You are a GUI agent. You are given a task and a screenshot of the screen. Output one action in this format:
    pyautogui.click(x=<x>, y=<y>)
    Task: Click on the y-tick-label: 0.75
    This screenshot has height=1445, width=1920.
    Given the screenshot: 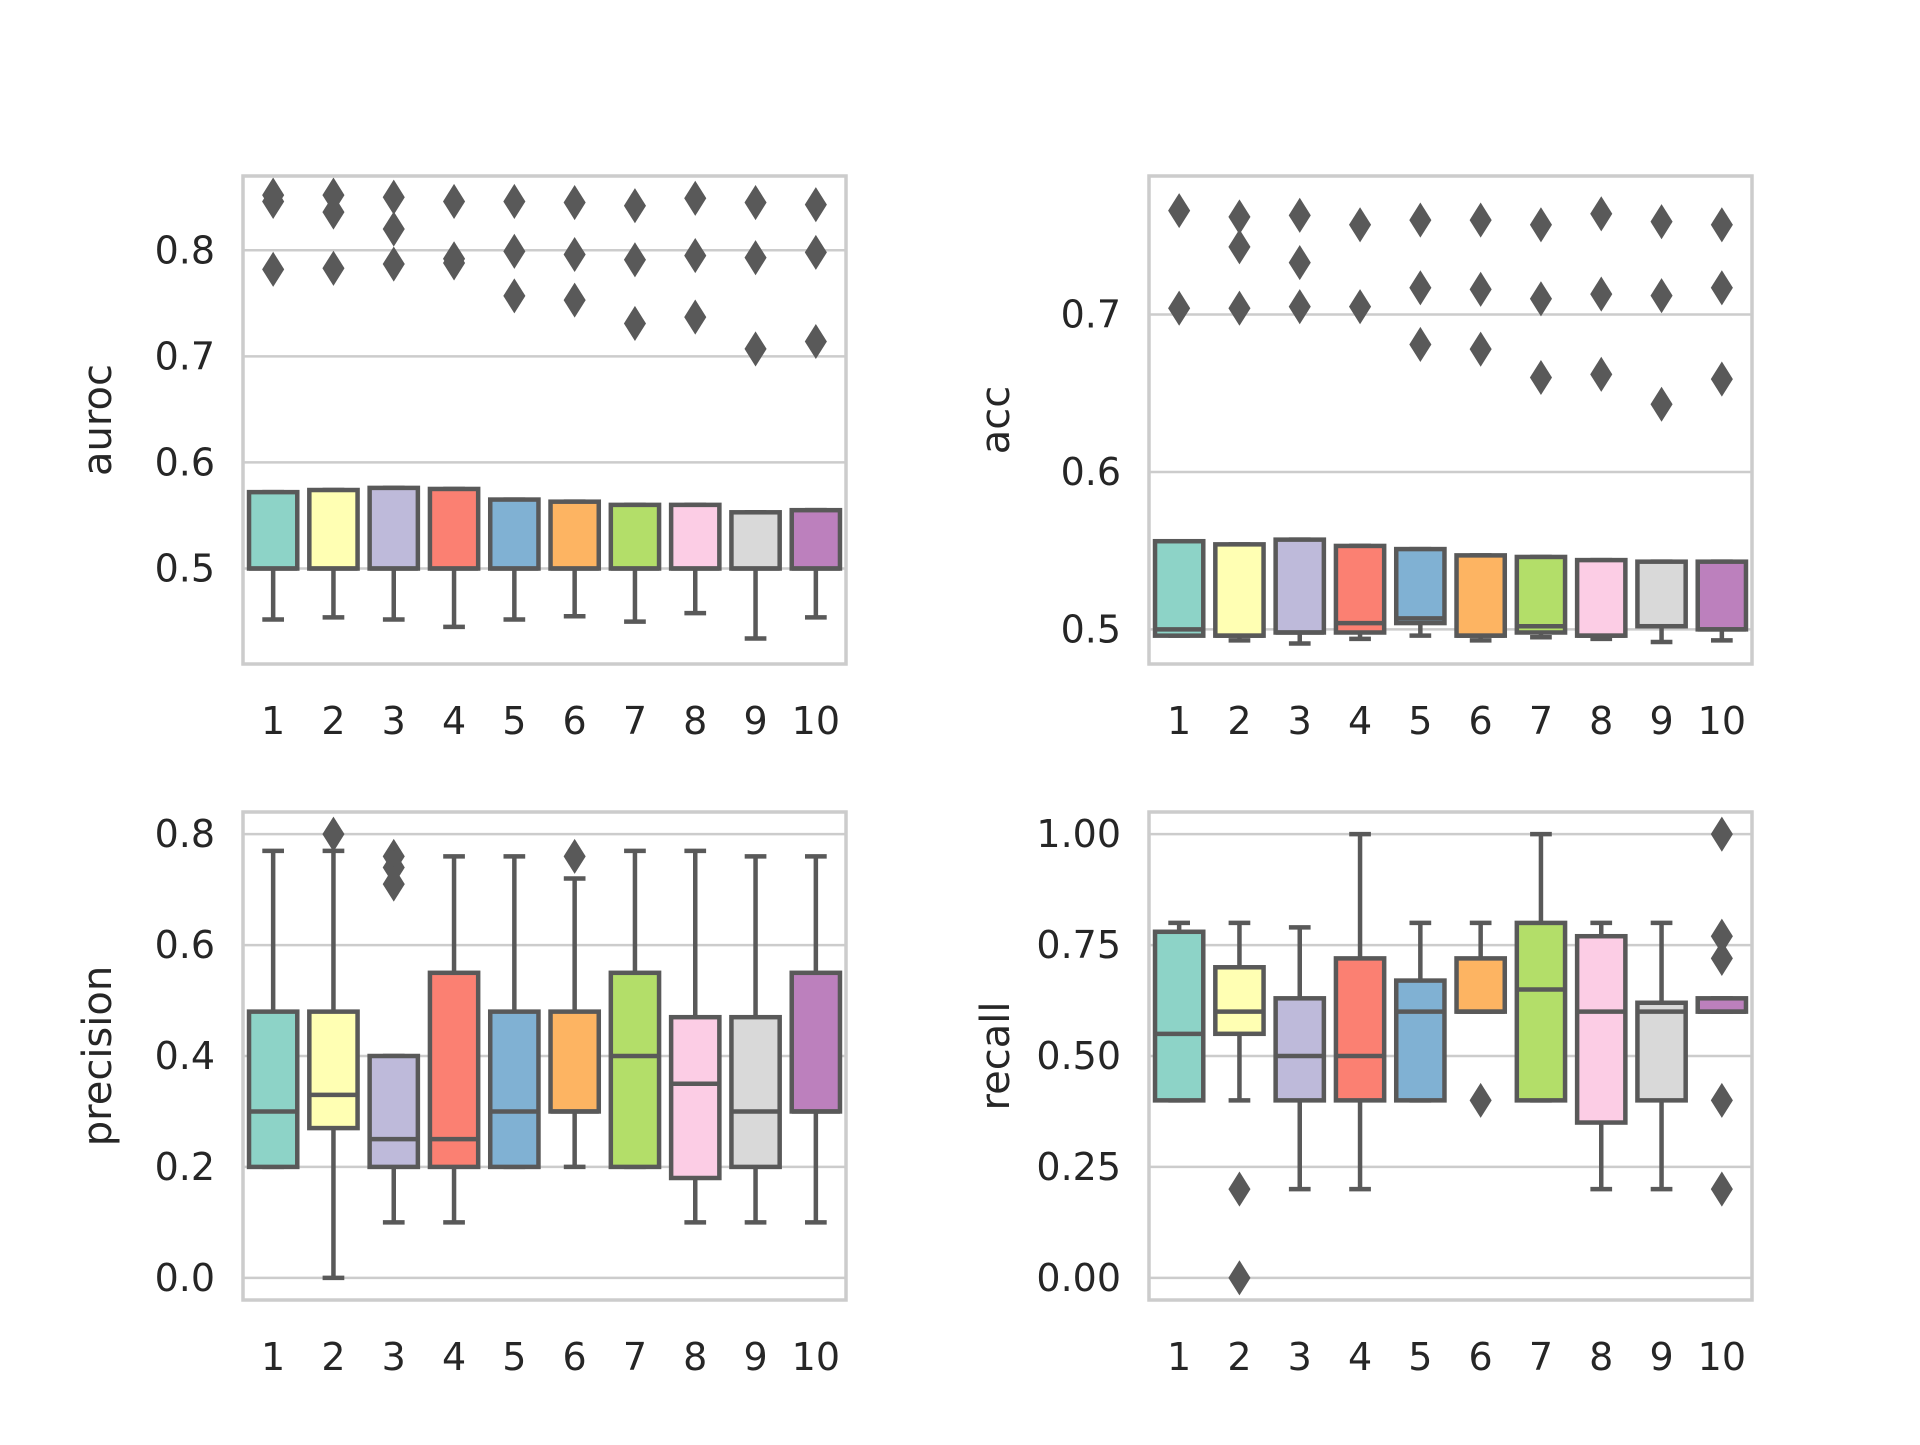 What is the action you would take?
    pyautogui.click(x=1078, y=945)
    